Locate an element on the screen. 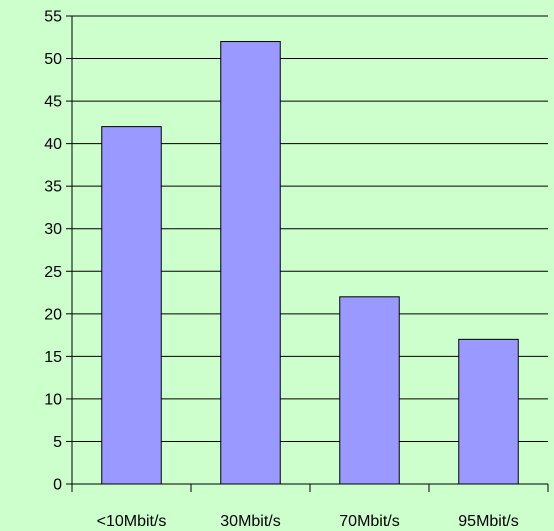  y-tick-label: 45 is located at coordinates (53, 102).